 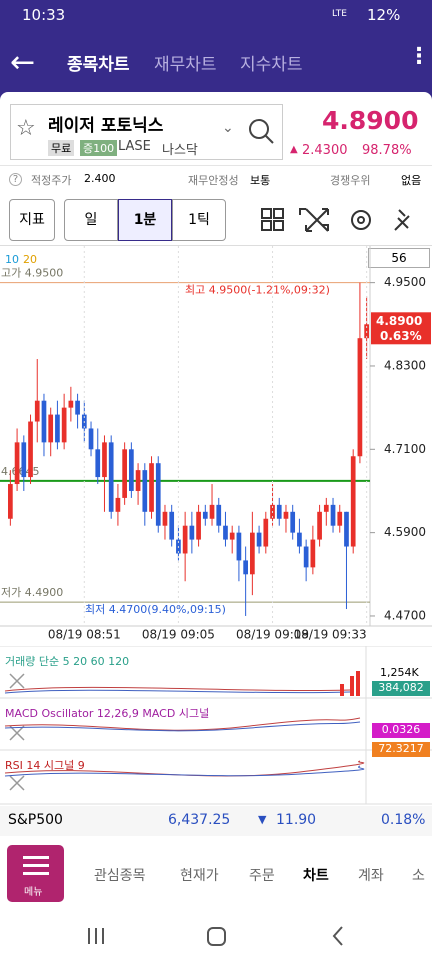 What do you see at coordinates (216, 821) in the screenshot?
I see `index-bar` at bounding box center [216, 821].